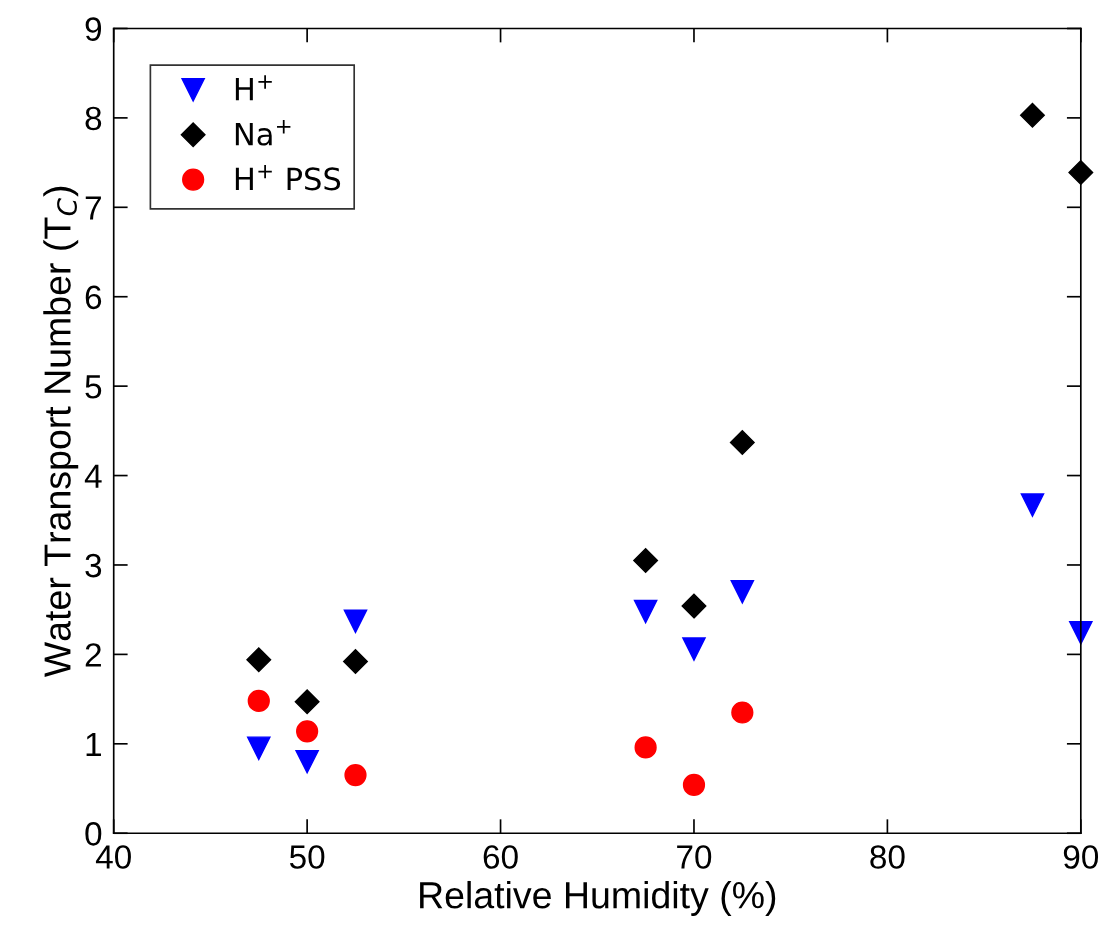  I want to click on x-tick-label: 50, so click(307, 857).